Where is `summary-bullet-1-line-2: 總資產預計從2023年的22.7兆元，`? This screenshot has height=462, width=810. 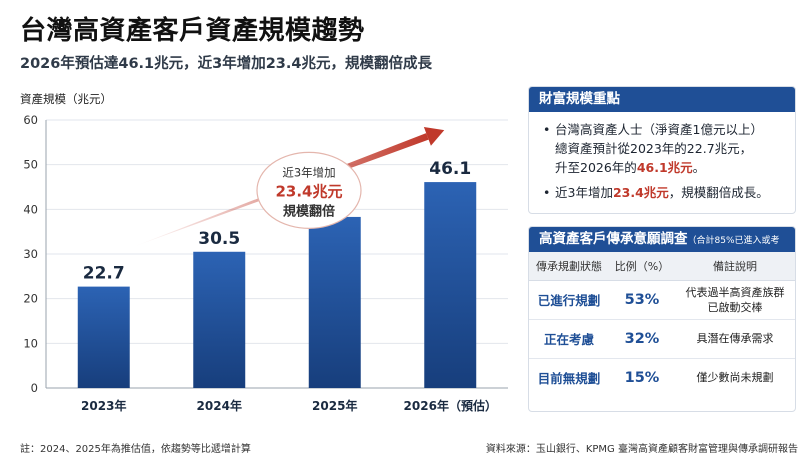 summary-bullet-1-line-2: 總資產預計從2023年的22.7兆元， is located at coordinates (654, 148).